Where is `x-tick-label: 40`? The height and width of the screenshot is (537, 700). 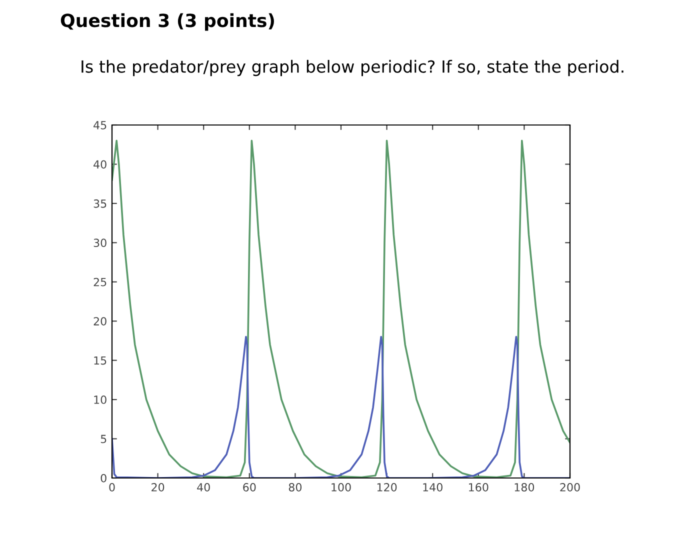 x-tick-label: 40 is located at coordinates (203, 487).